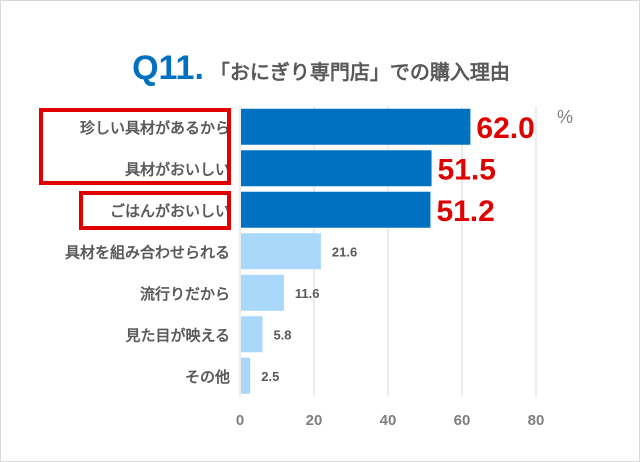  I want to click on category-label: 具材を組み合わせられる, so click(147, 252).